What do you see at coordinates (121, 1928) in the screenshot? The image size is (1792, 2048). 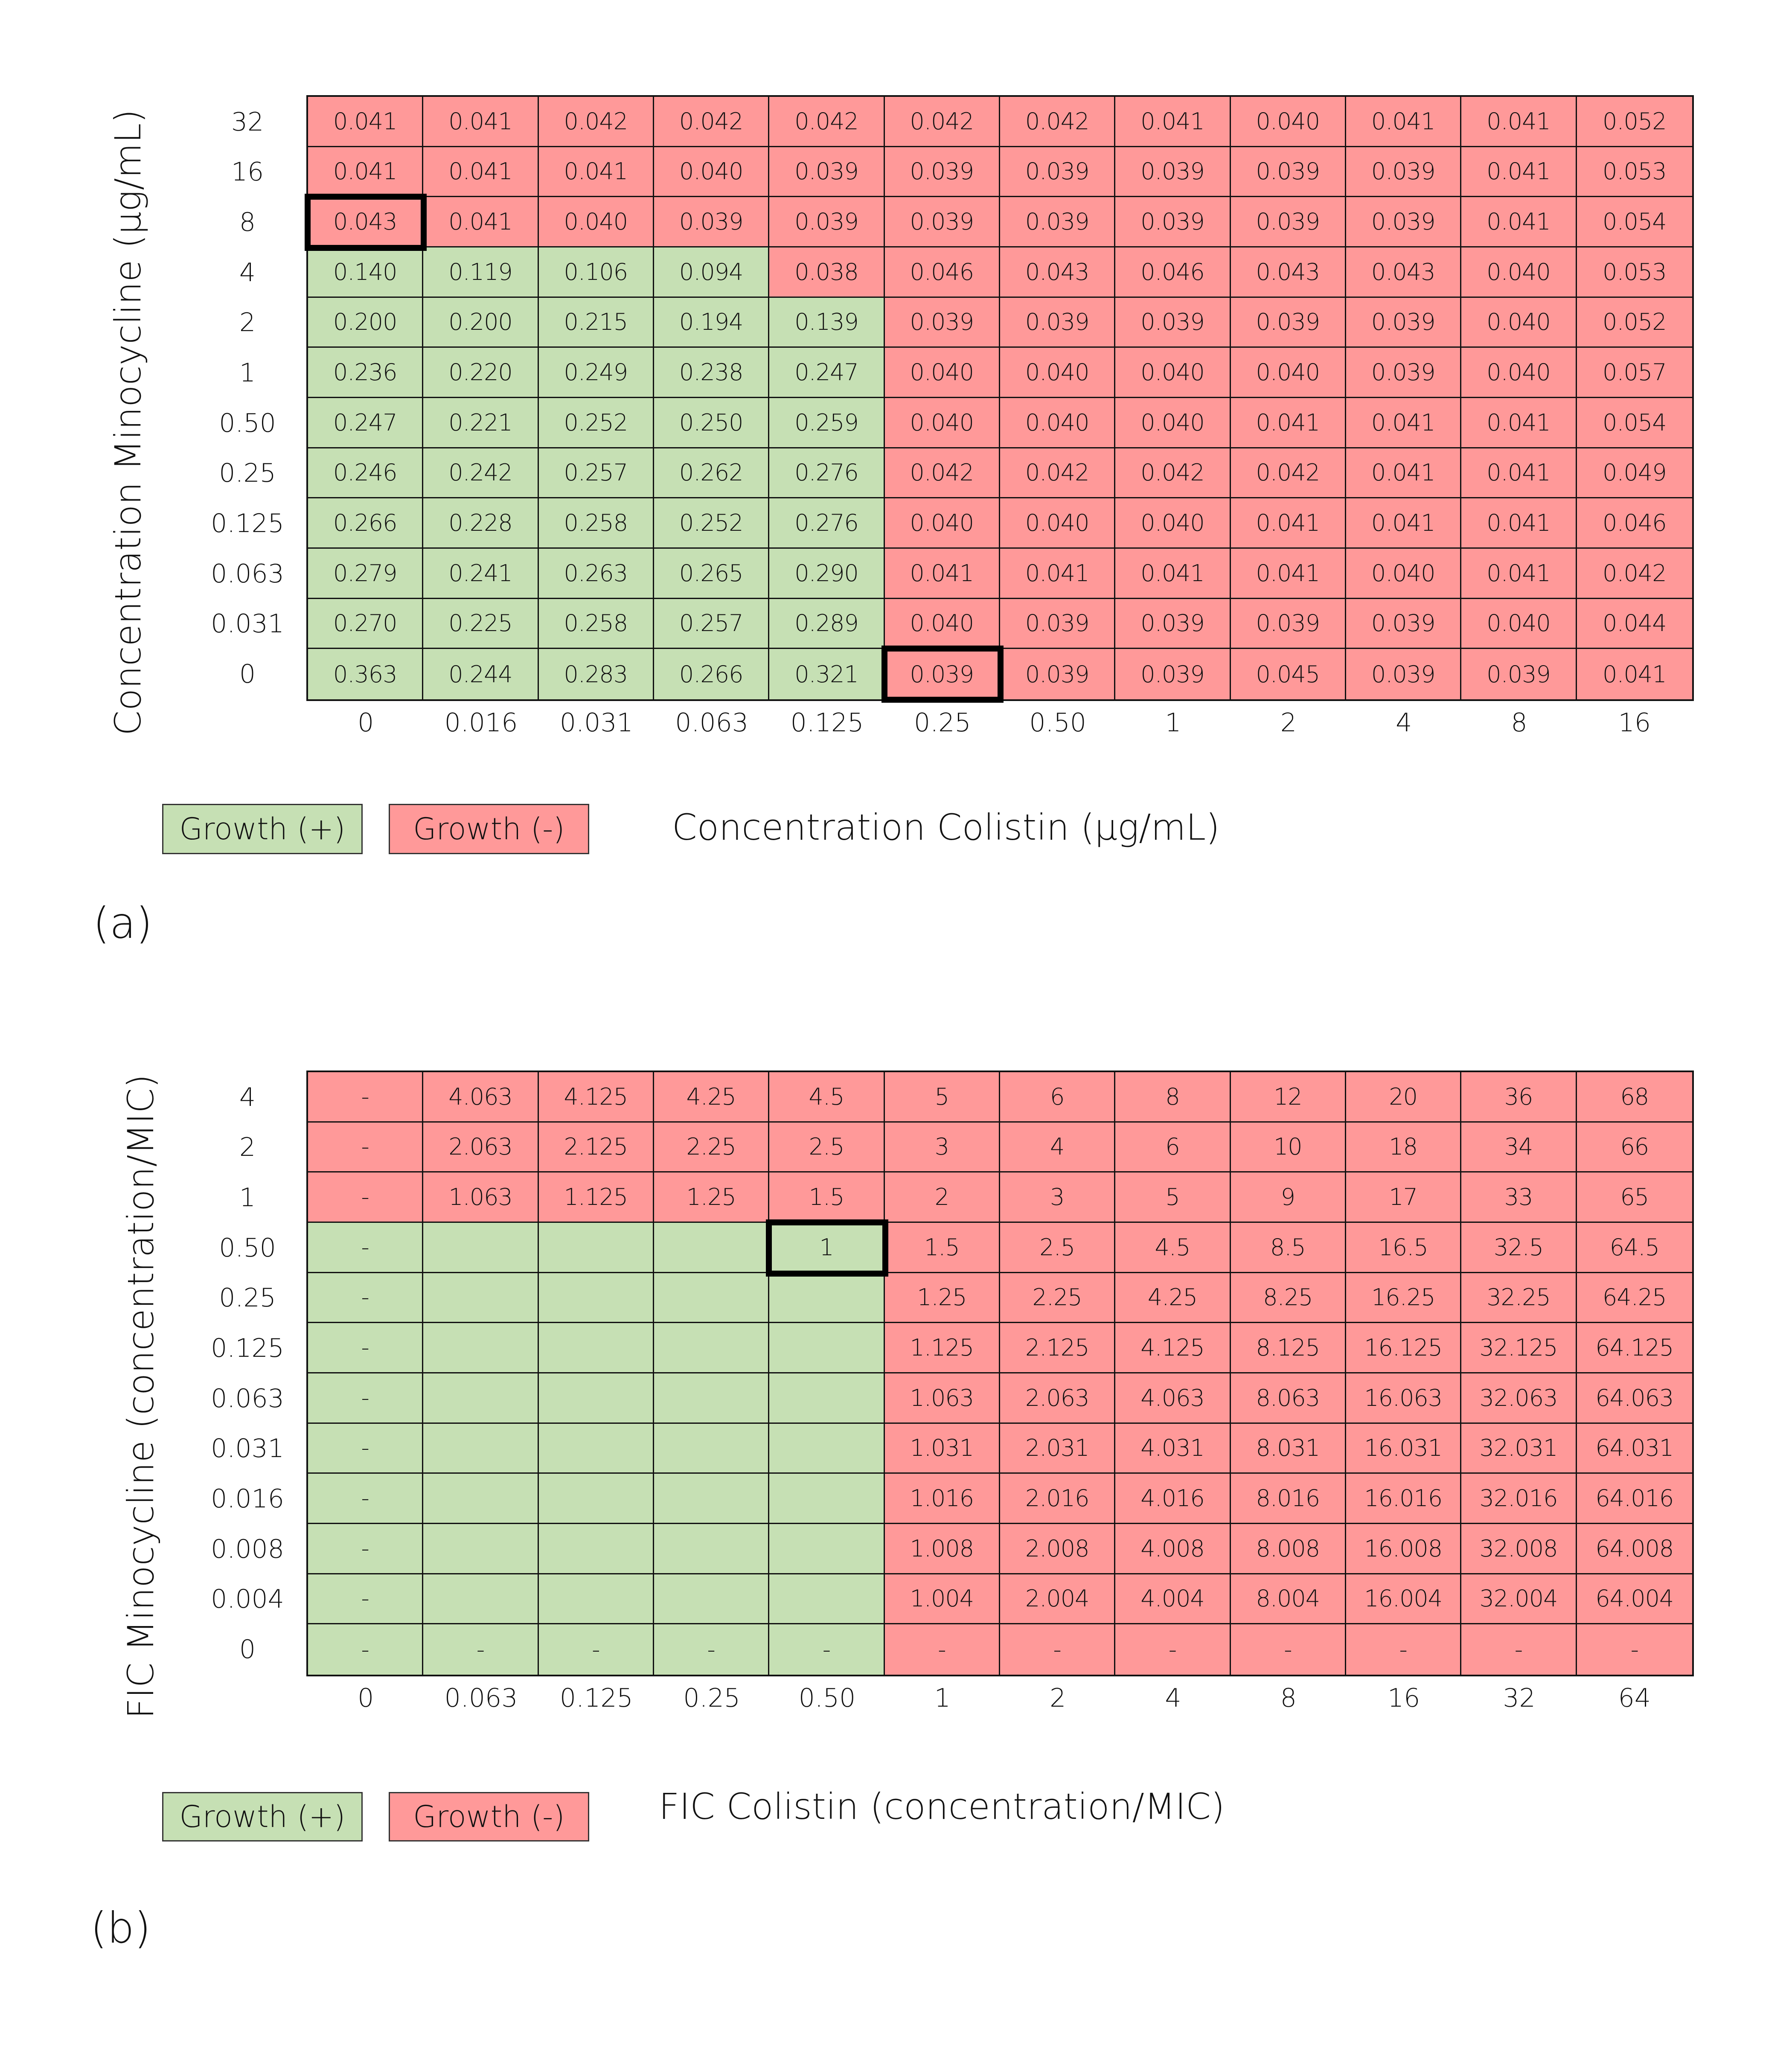 I see `panel-label: (b)` at bounding box center [121, 1928].